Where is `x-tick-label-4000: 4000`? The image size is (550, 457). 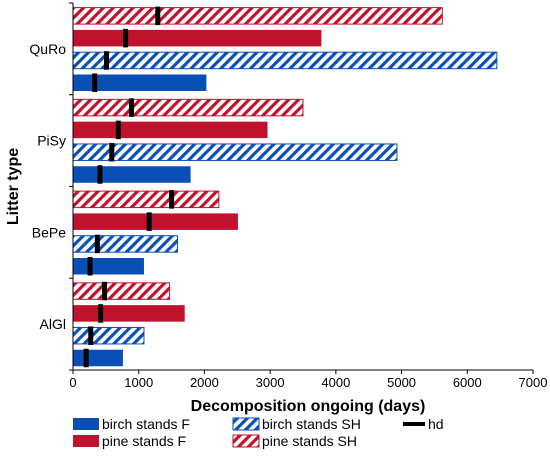
x-tick-label-4000: 4000 is located at coordinates (335, 382).